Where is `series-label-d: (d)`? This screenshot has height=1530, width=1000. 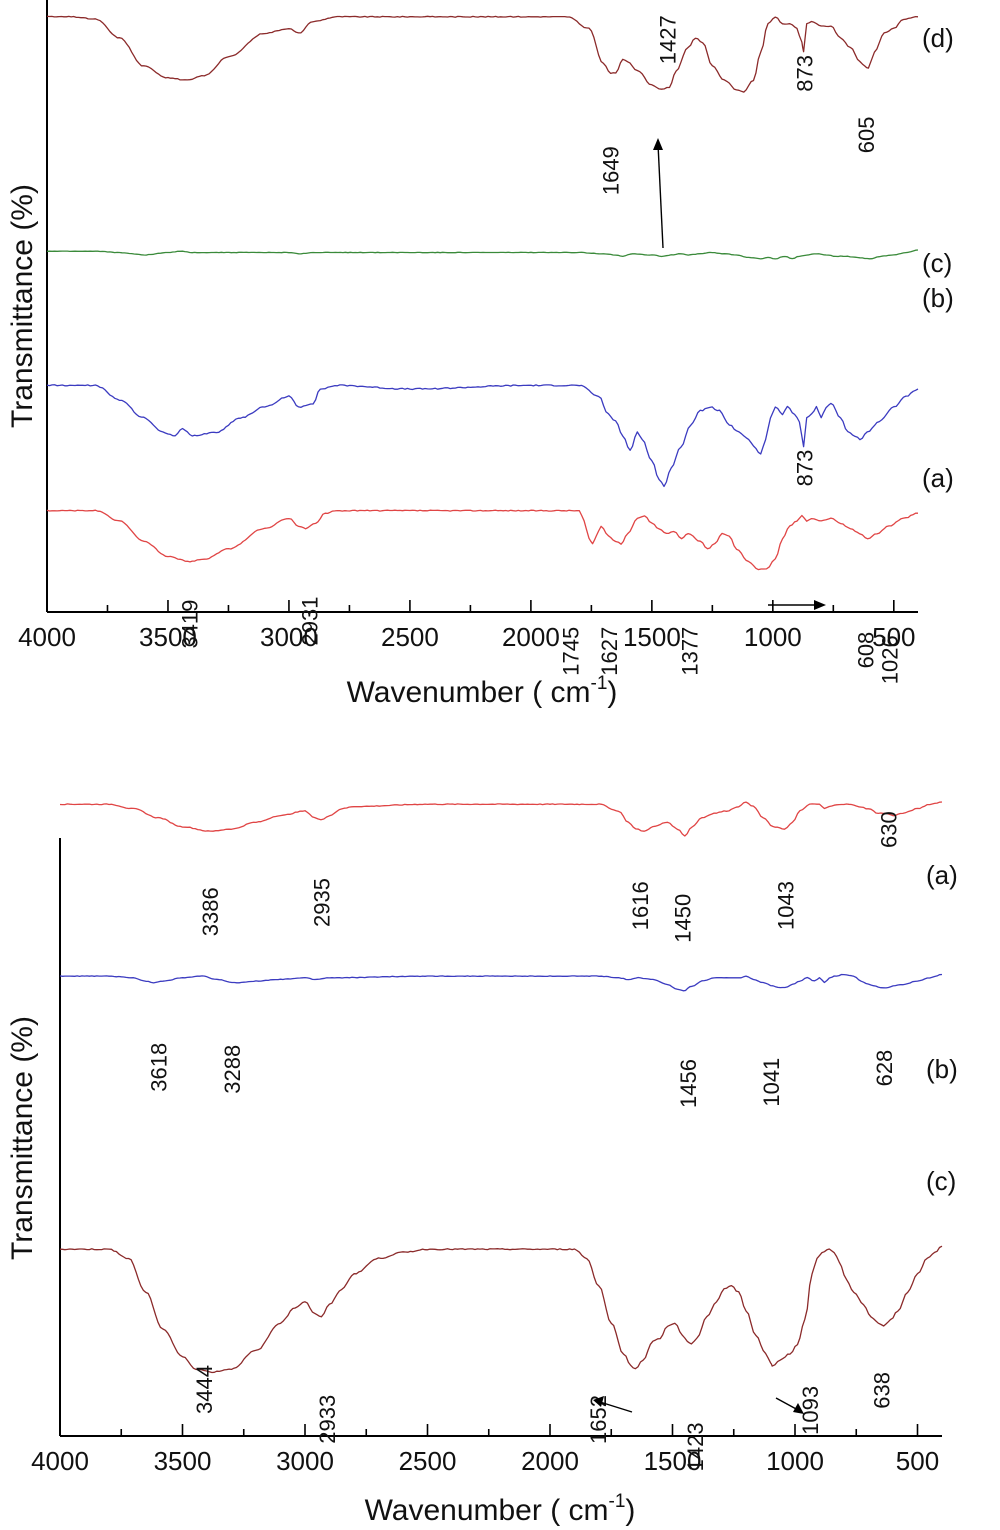 series-label-d: (d) is located at coordinates (938, 38).